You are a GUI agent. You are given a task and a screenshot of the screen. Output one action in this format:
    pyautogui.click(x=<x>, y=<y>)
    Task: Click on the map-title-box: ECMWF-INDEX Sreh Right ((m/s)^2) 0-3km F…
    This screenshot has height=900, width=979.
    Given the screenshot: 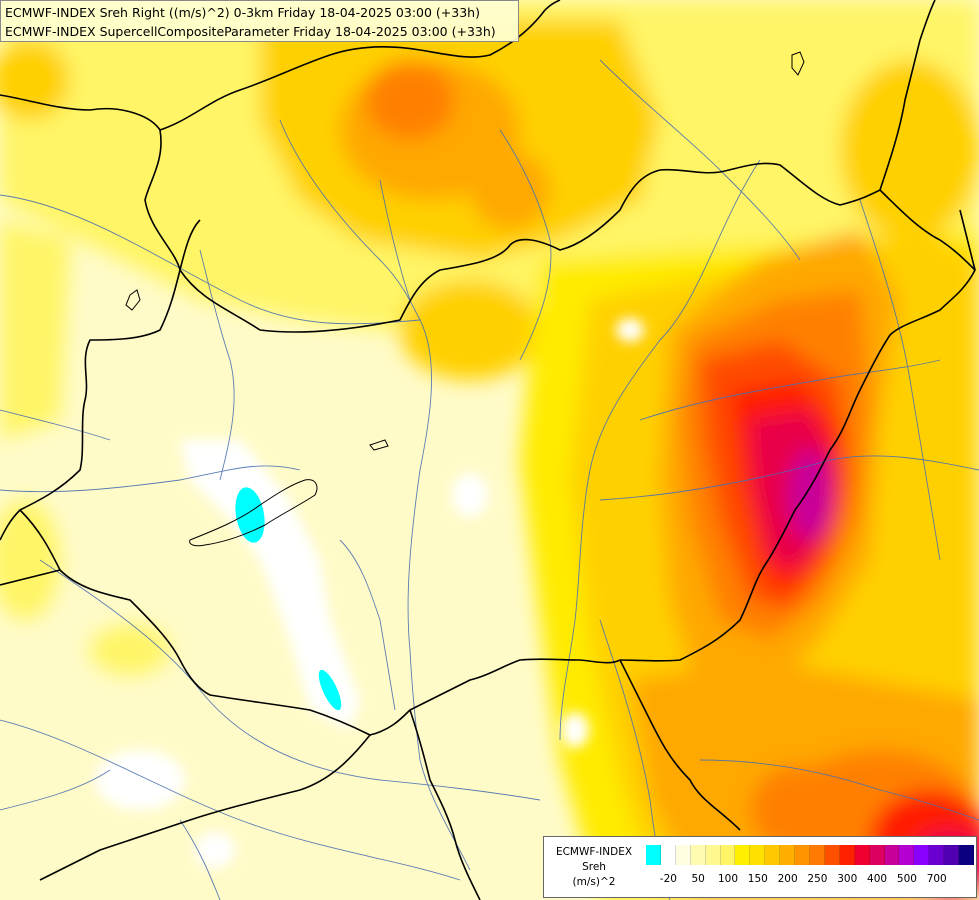 What is the action you would take?
    pyautogui.click(x=259, y=21)
    